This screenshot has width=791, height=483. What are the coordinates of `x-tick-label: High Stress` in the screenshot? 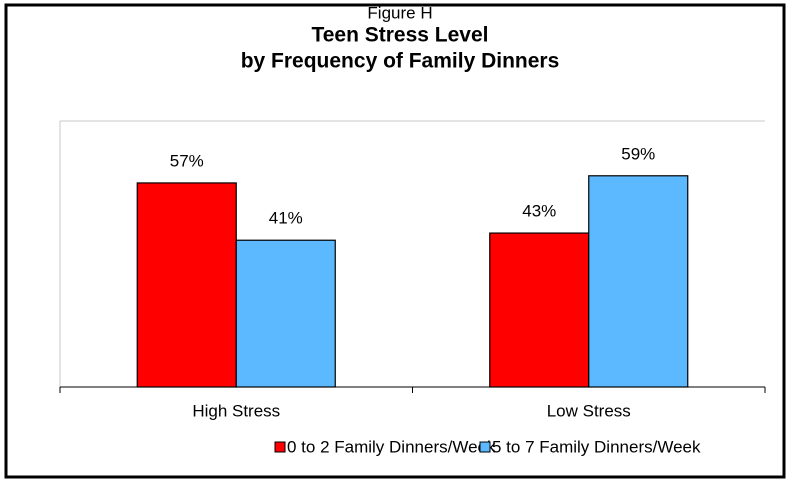 It's located at (236, 410).